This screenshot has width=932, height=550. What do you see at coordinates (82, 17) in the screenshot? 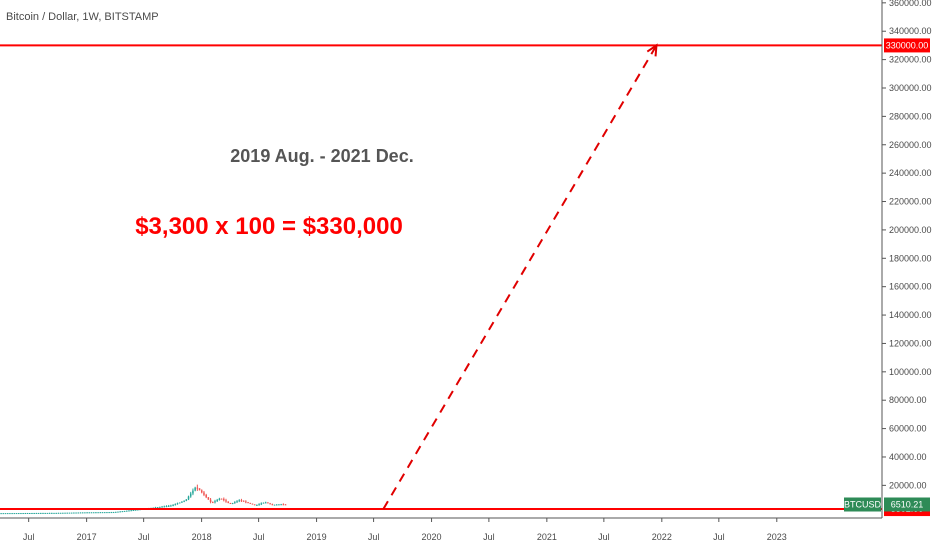
I see `symbol-title: Bitcoin / Dollar, 1W, BITSTAMP` at bounding box center [82, 17].